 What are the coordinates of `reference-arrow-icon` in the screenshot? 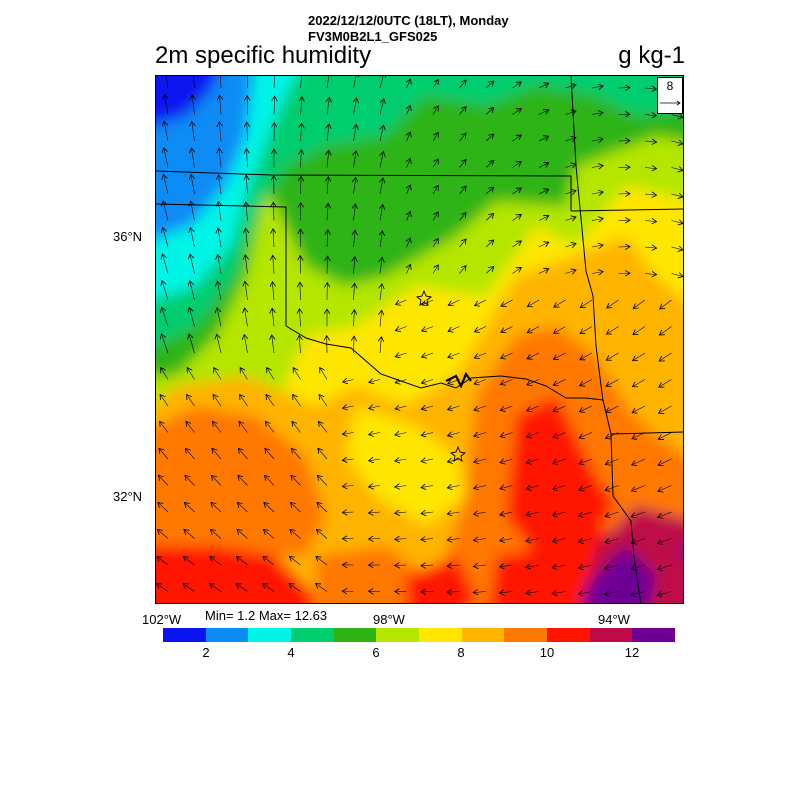 It's located at (670, 103).